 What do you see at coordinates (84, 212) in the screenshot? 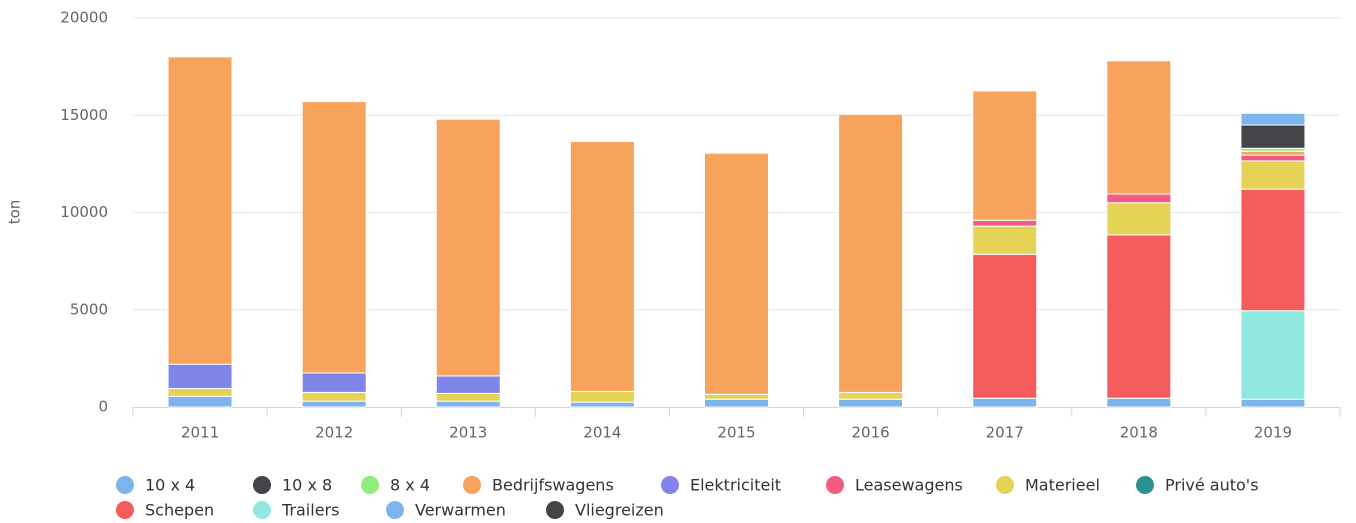
I see `y-tick-label: 10000` at bounding box center [84, 212].